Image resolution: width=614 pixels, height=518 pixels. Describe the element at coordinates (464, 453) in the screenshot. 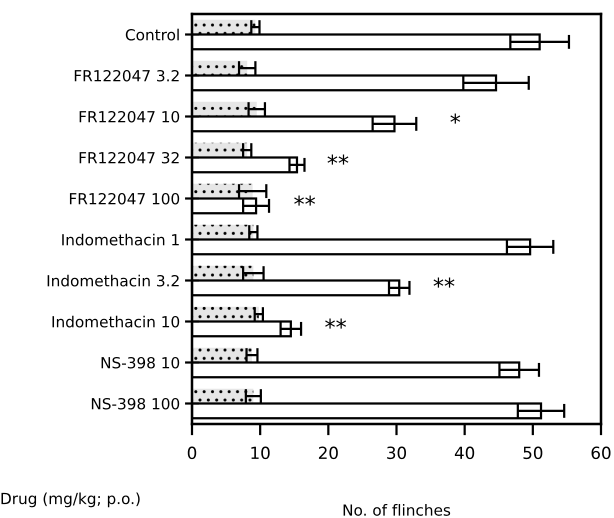

I see `x-tick-label: 40` at that location.